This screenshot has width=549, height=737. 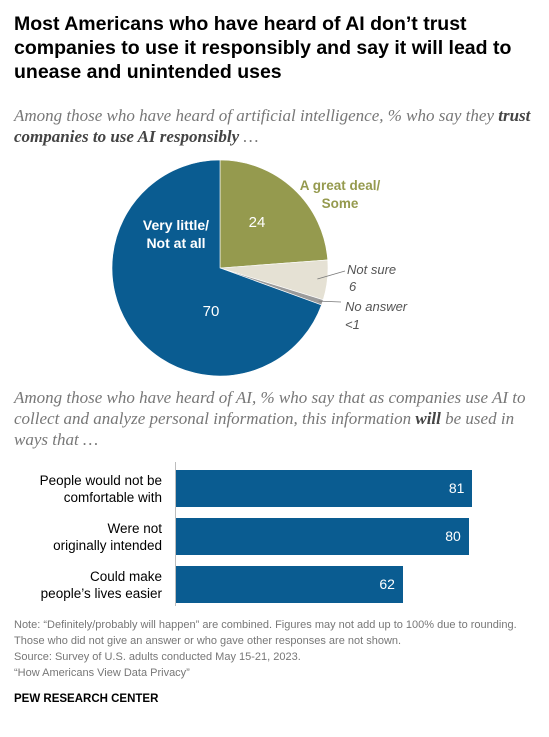 I want to click on pie-value-great-deal: 24, so click(x=257, y=222).